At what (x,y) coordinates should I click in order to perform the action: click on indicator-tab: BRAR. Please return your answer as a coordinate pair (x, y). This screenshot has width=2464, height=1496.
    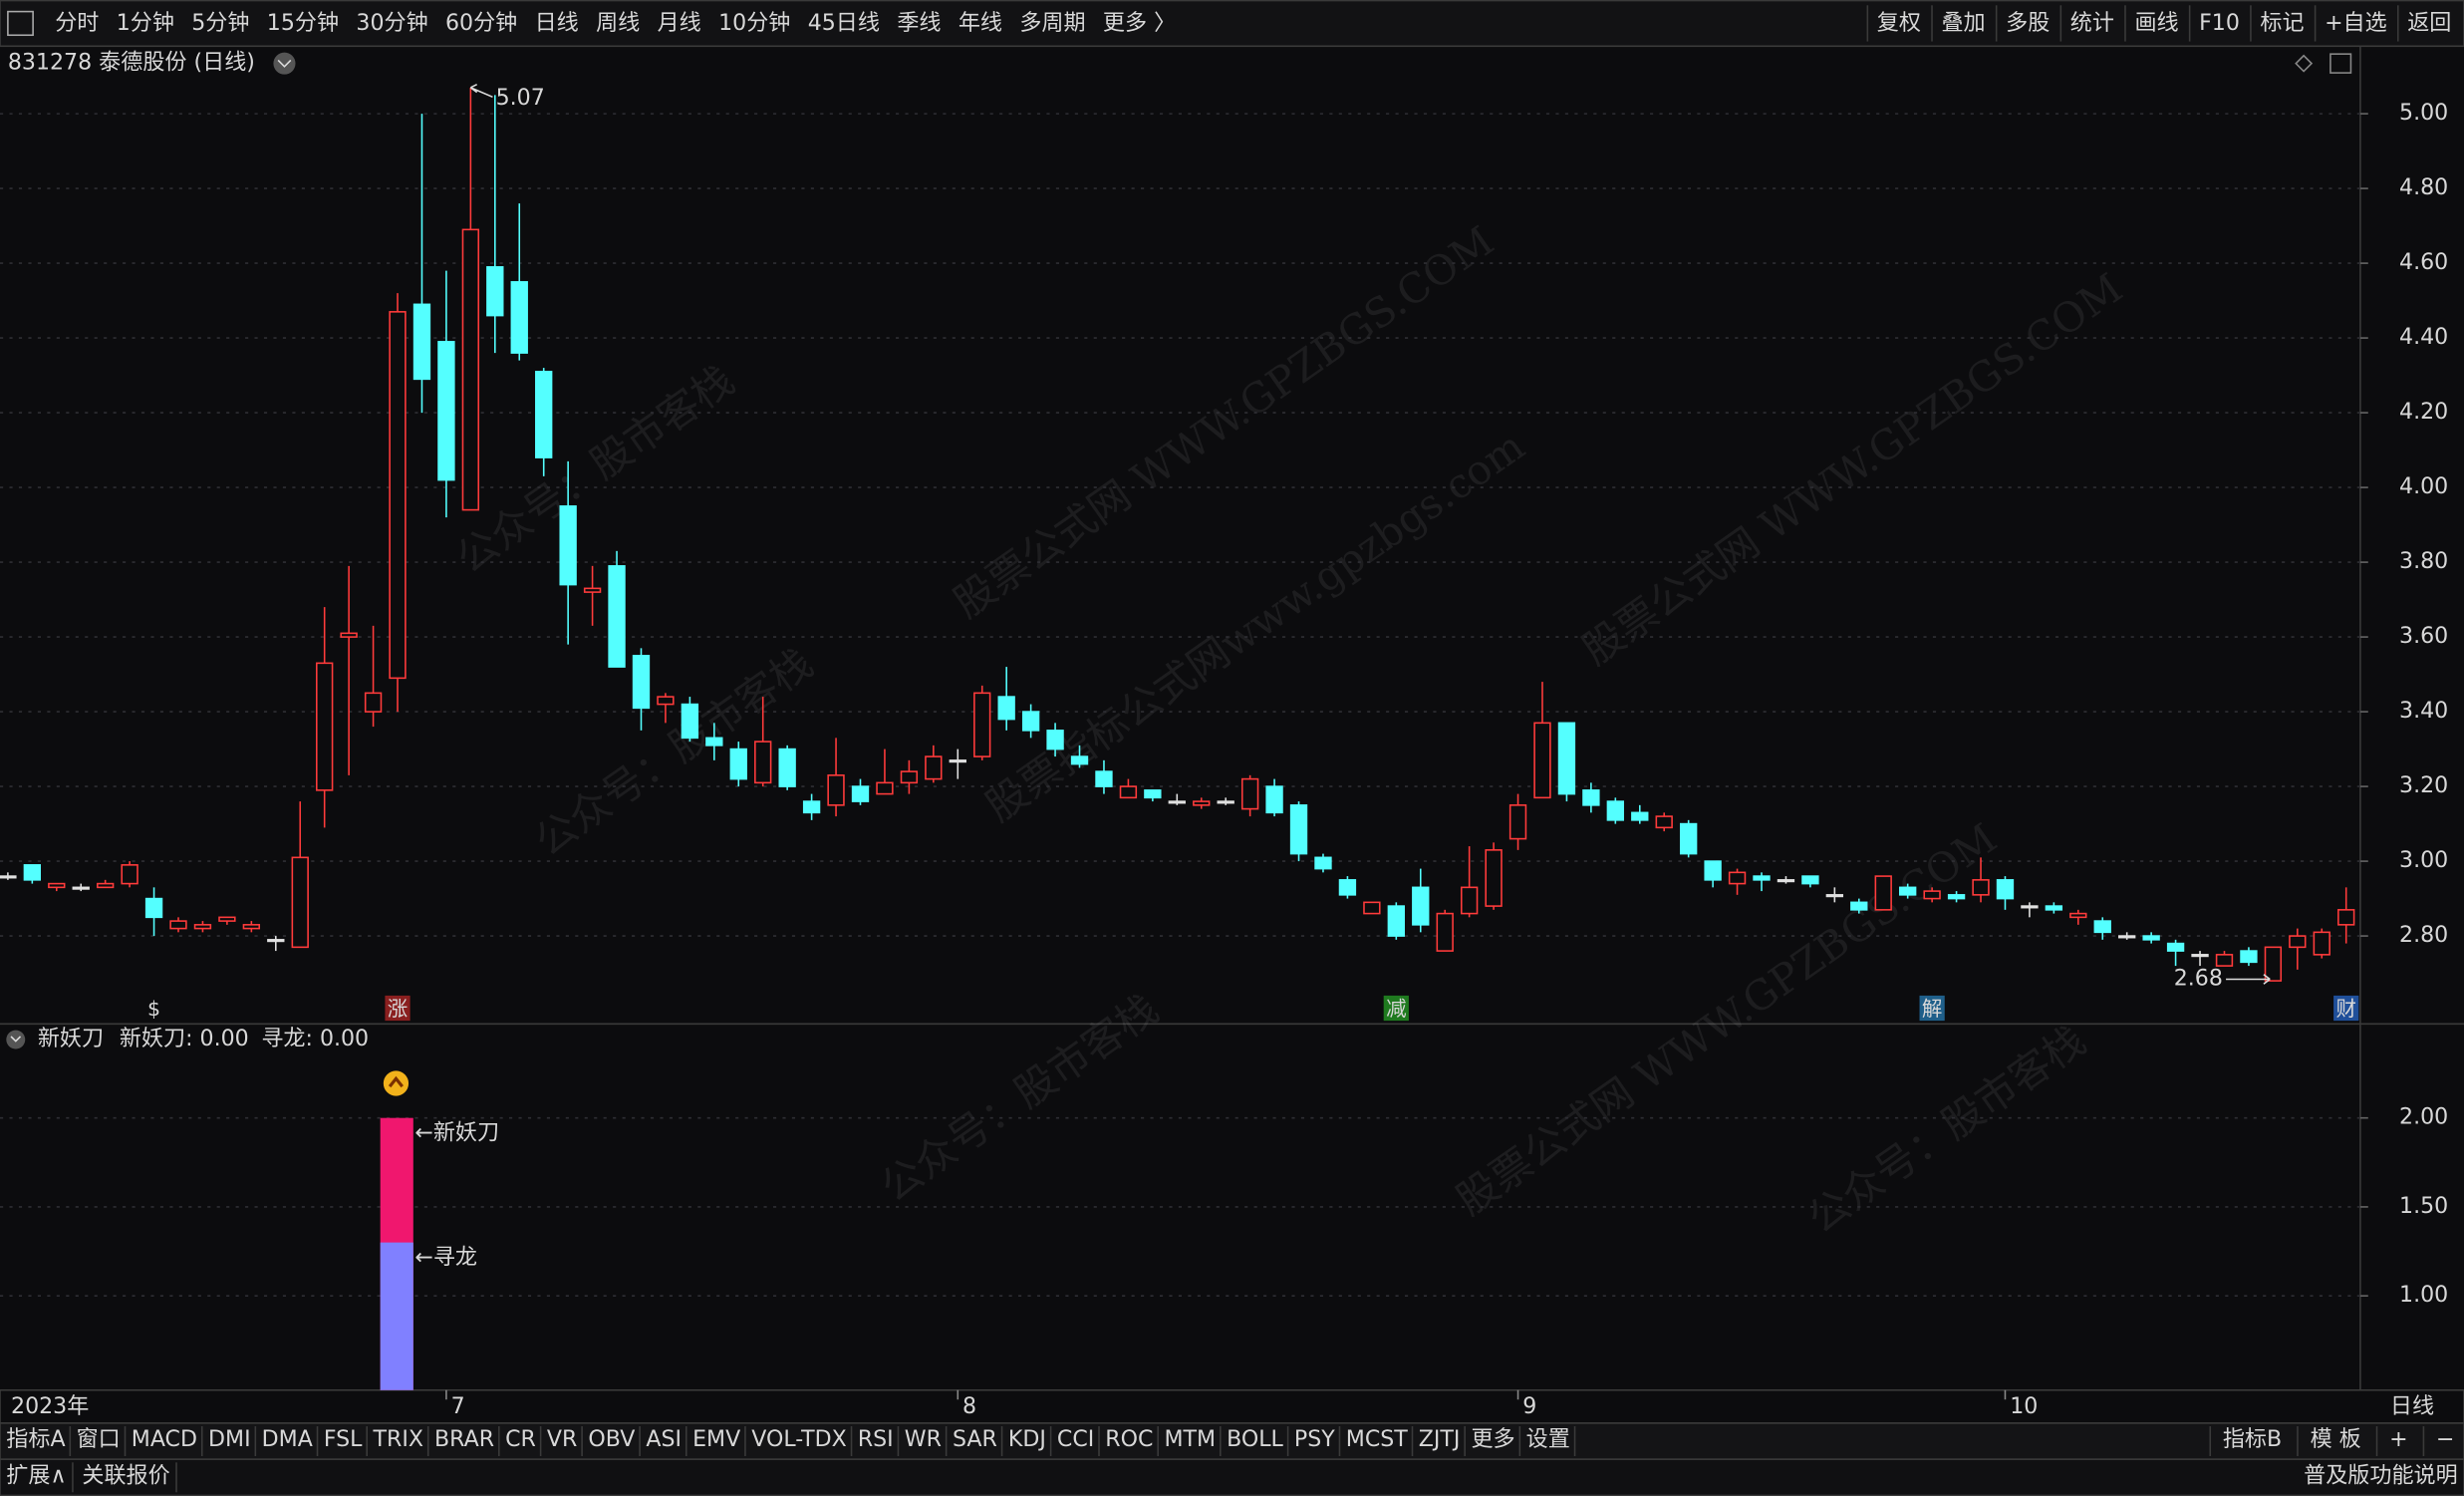
    Looking at the image, I should click on (464, 1439).